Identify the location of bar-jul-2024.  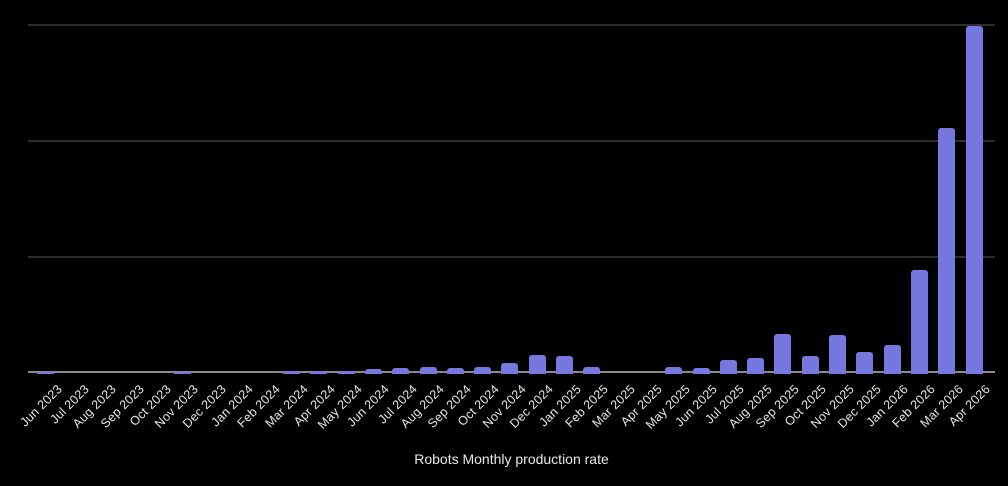
(401, 371).